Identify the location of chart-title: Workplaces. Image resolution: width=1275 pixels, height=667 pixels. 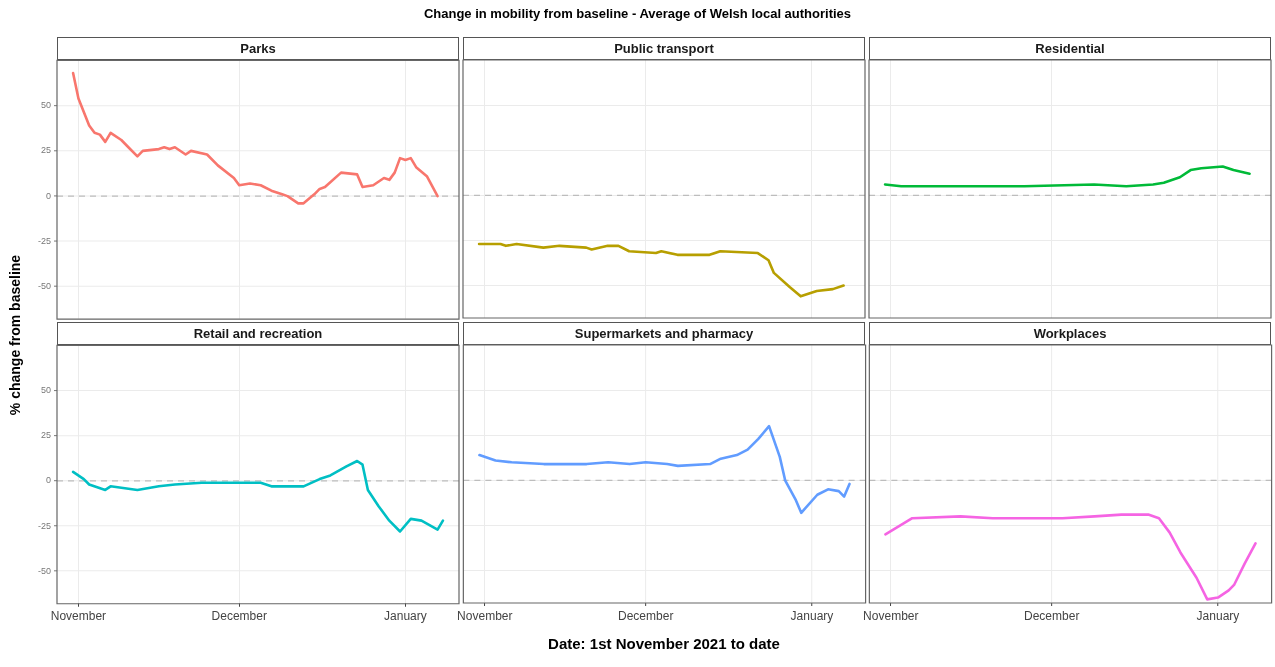
(1070, 333).